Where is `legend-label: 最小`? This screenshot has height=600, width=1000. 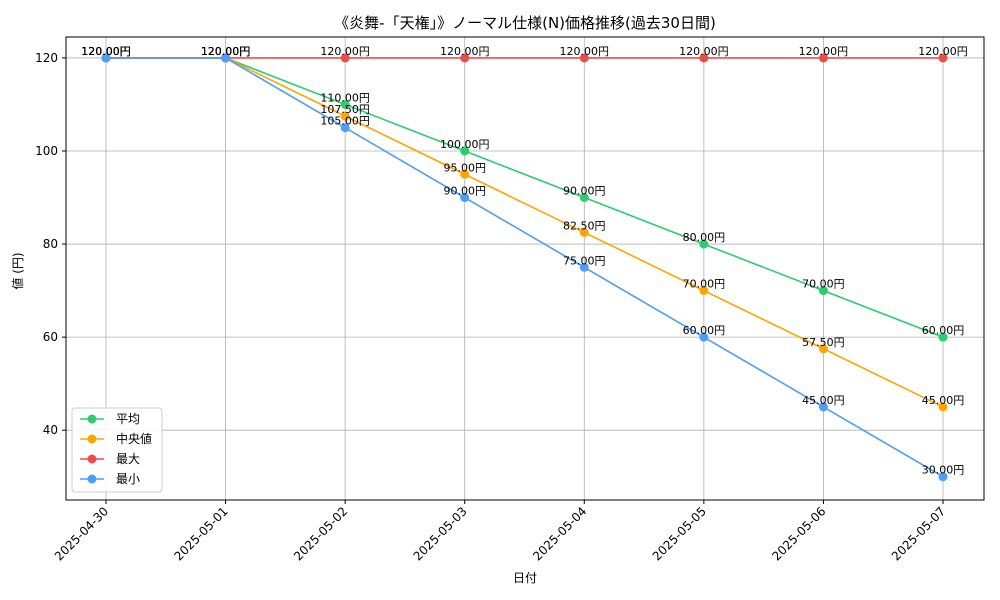 legend-label: 最小 is located at coordinates (128, 479).